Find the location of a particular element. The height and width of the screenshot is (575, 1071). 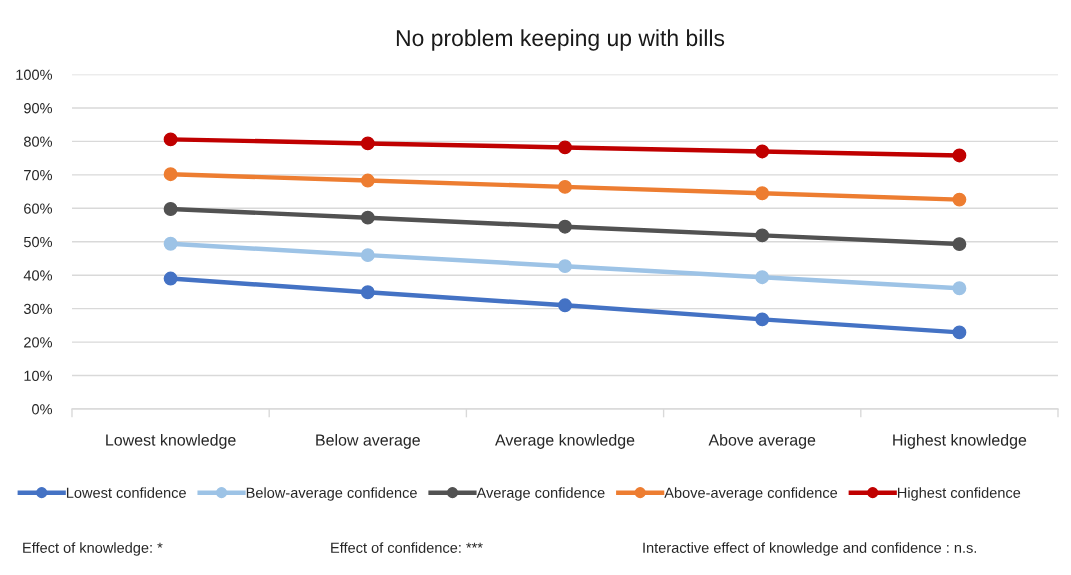

legend-label: Above-average confidence is located at coordinates (751, 494).